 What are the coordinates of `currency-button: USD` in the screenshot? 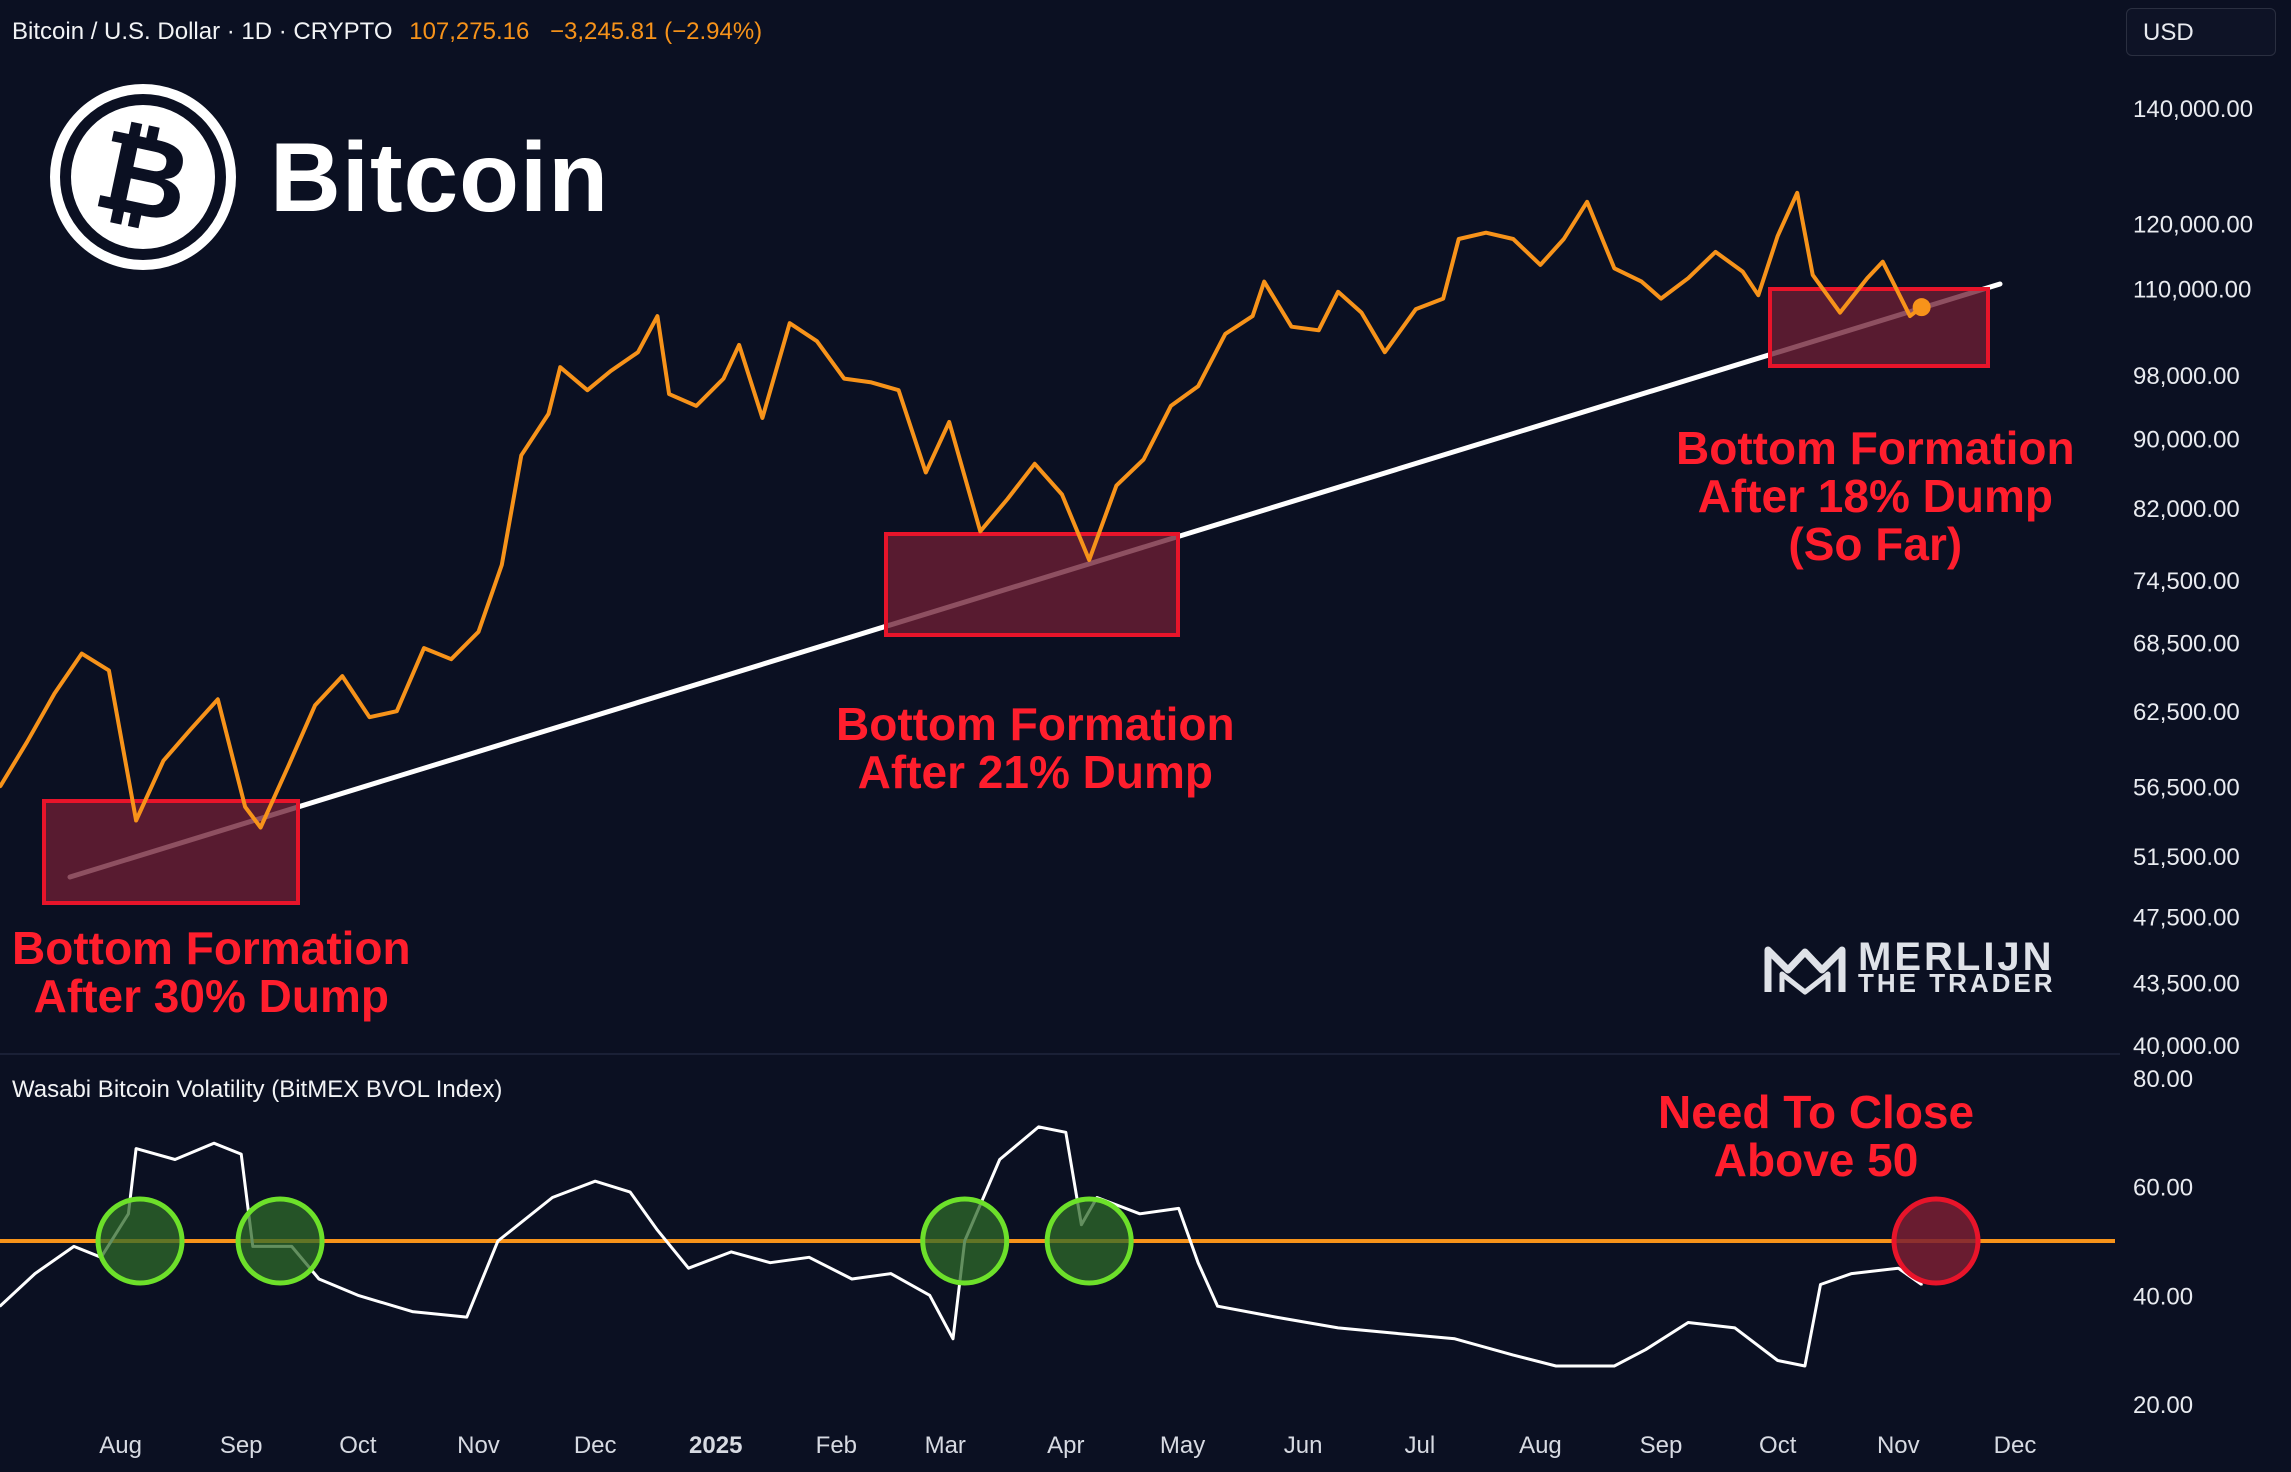 It's located at (2201, 32).